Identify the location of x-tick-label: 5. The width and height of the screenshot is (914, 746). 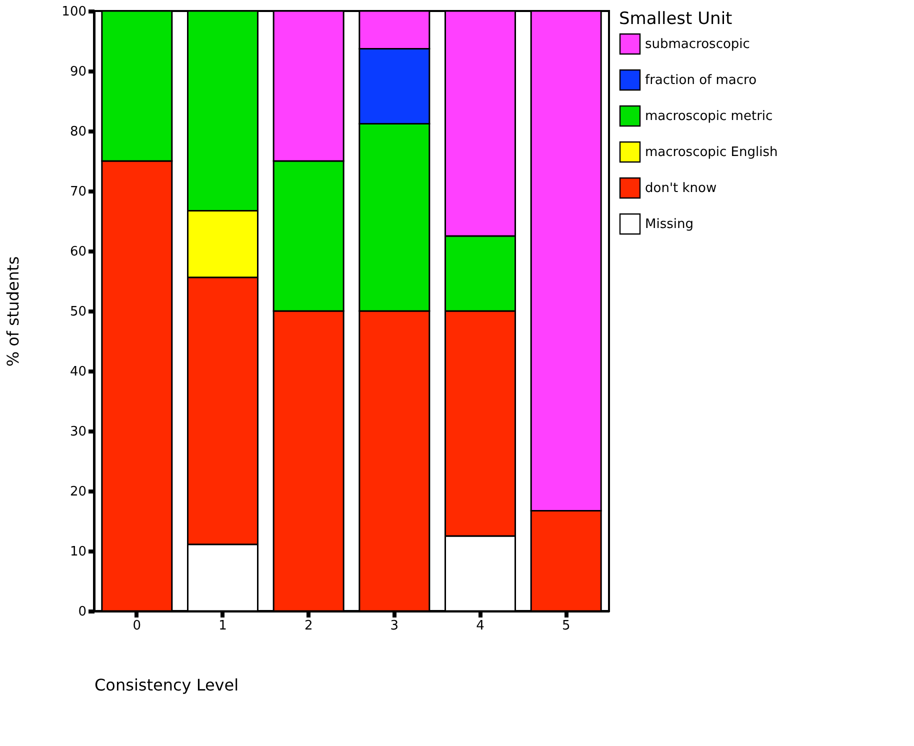
(566, 626).